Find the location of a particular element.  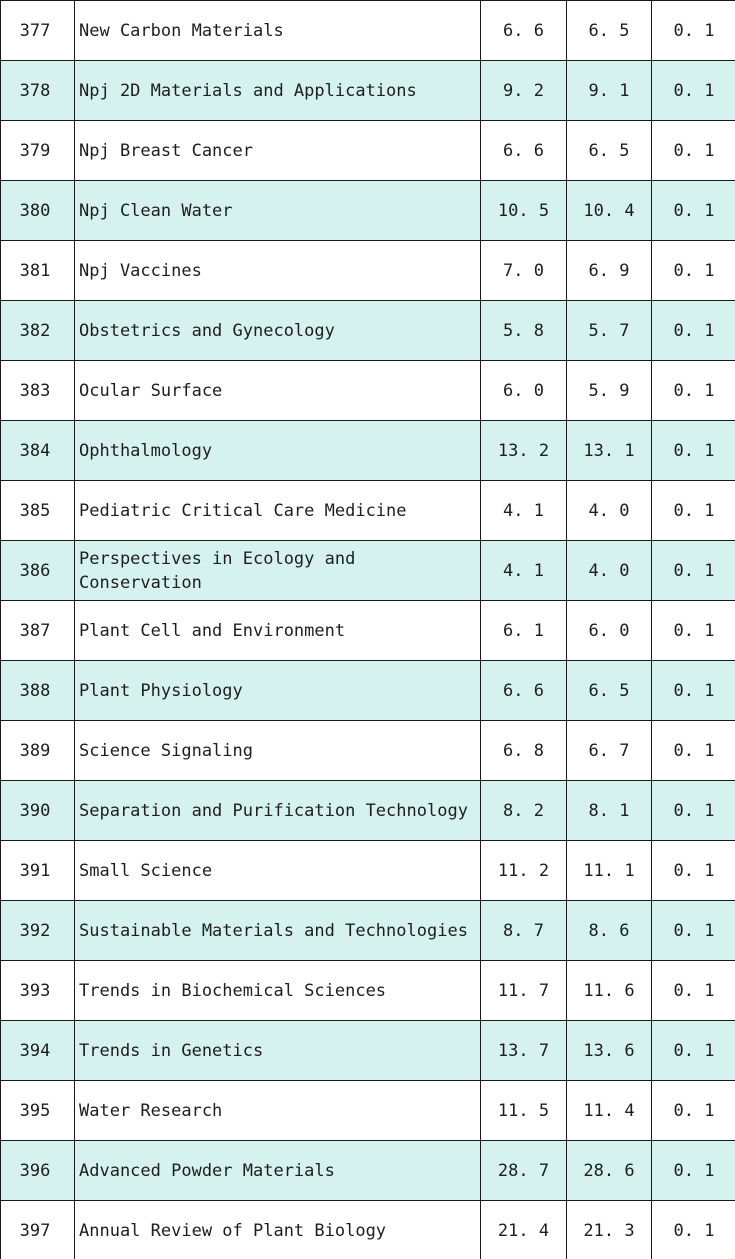

journal-name: Plant Cell and Environment is located at coordinates (277, 630).